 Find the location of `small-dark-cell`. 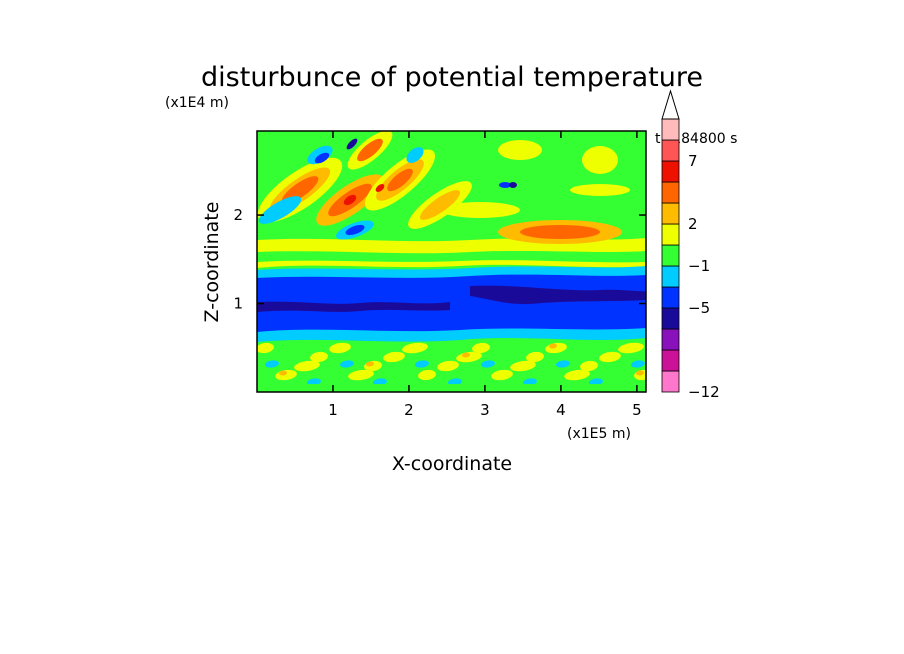

small-dark-cell is located at coordinates (513, 185).